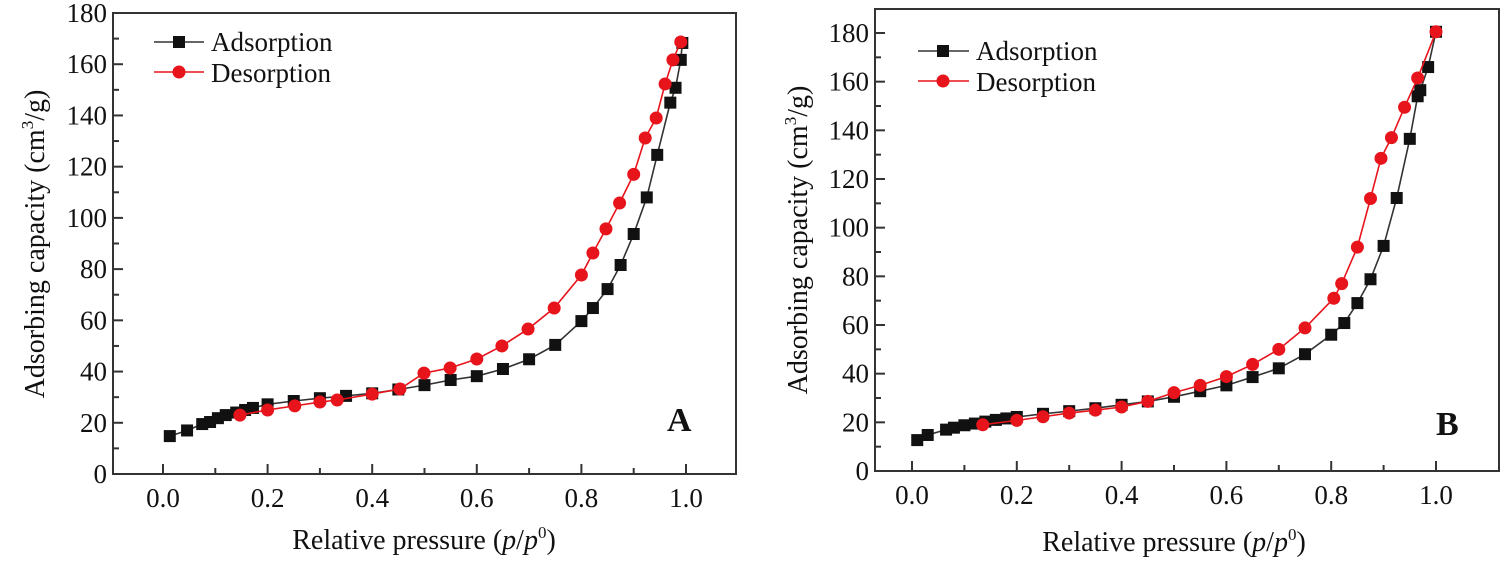 The width and height of the screenshot is (1502, 565). I want to click on x-tick-label: 0.2, so click(268, 498).